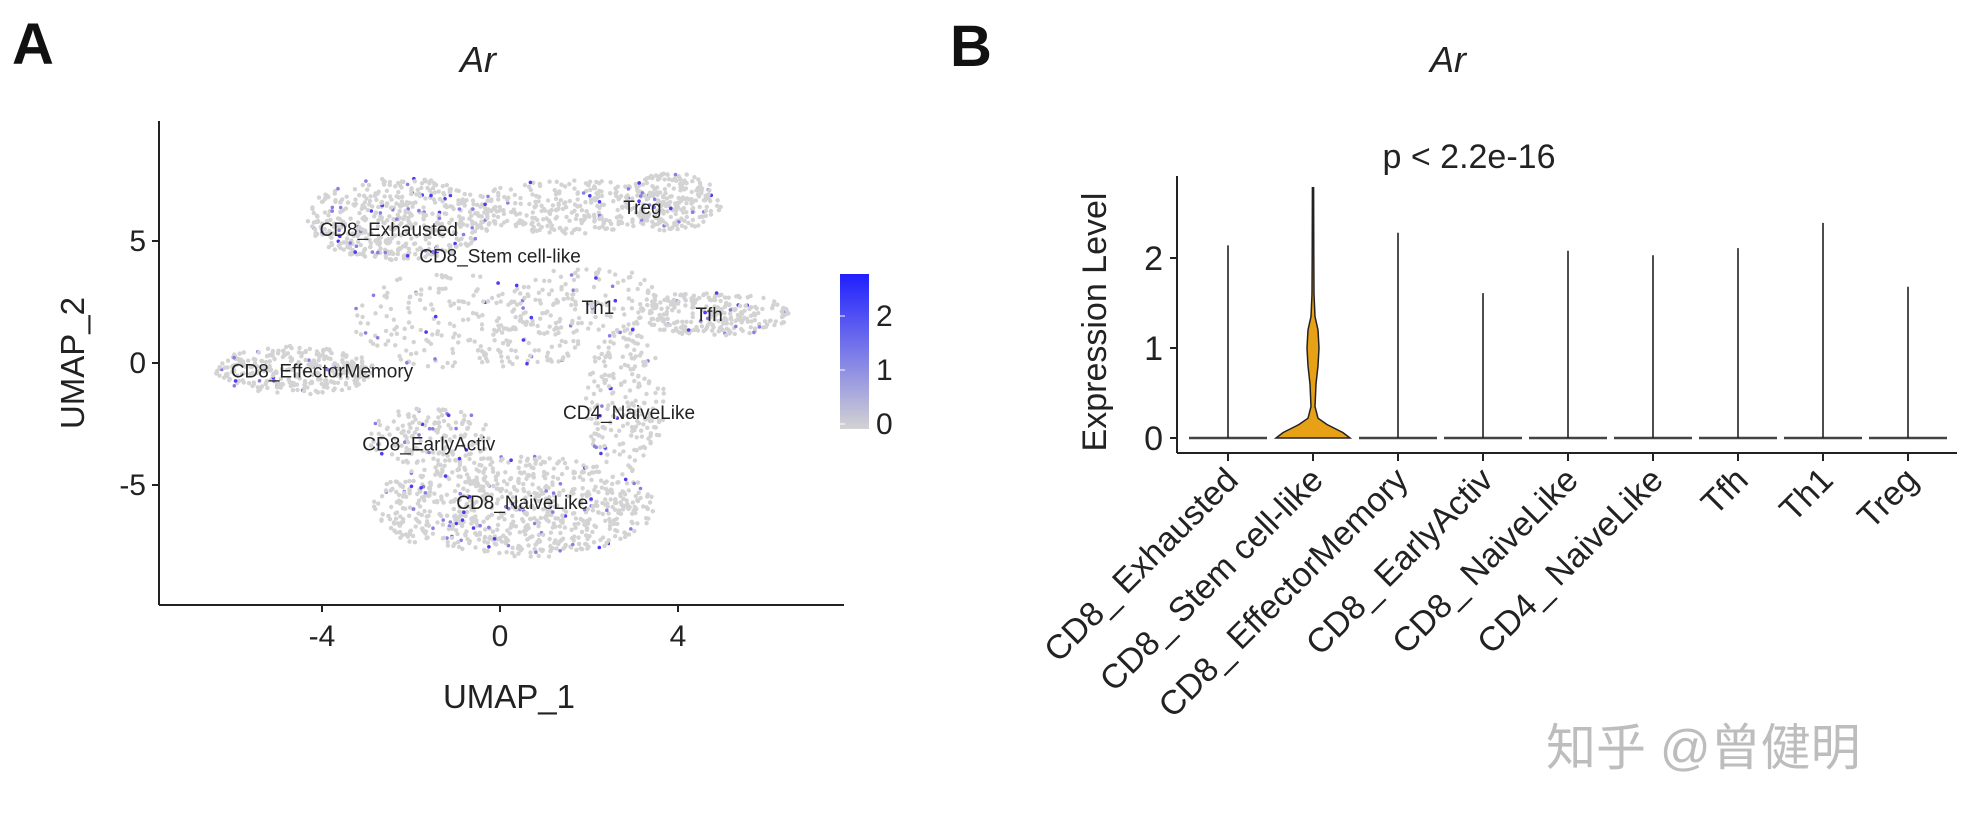 The image size is (1964, 830). What do you see at coordinates (884, 316) in the screenshot?
I see `color-bar-label: 2` at bounding box center [884, 316].